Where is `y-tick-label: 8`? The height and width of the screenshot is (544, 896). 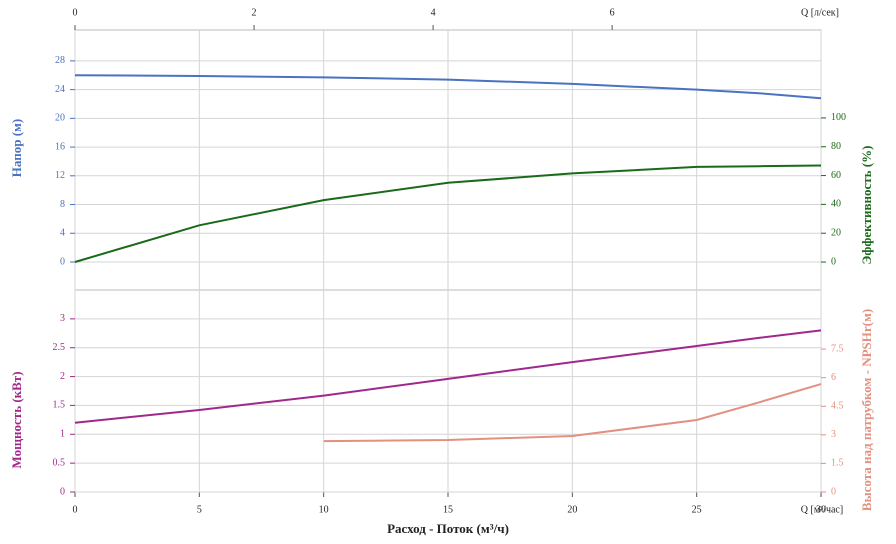 y-tick-label: 8 is located at coordinates (62, 204).